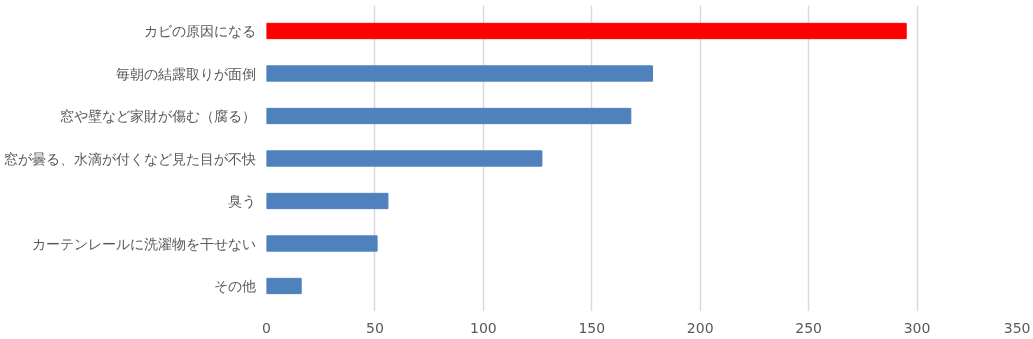 The image size is (1033, 339). What do you see at coordinates (241, 201) in the screenshot?
I see `y-tick-label: 臭う` at bounding box center [241, 201].